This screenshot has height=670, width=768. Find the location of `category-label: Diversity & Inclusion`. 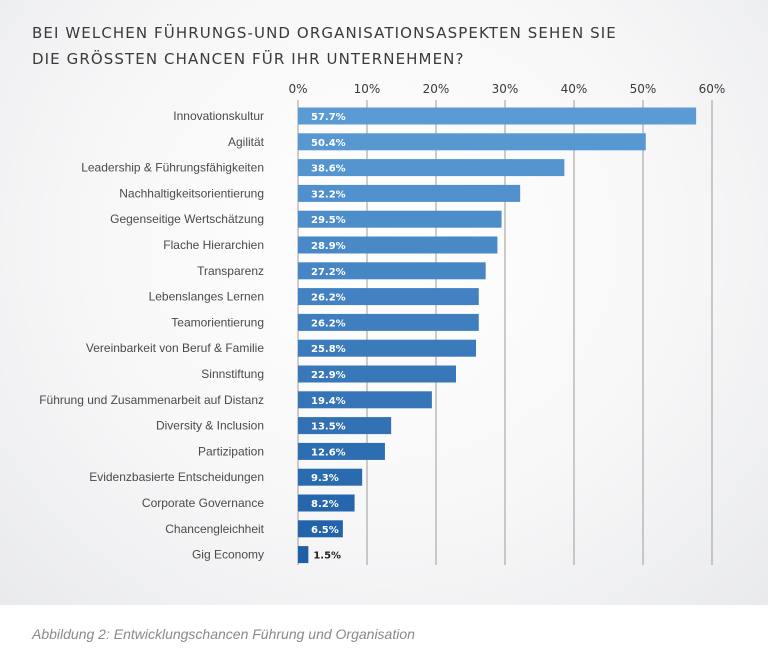

category-label: Diversity & Inclusion is located at coordinates (210, 426).